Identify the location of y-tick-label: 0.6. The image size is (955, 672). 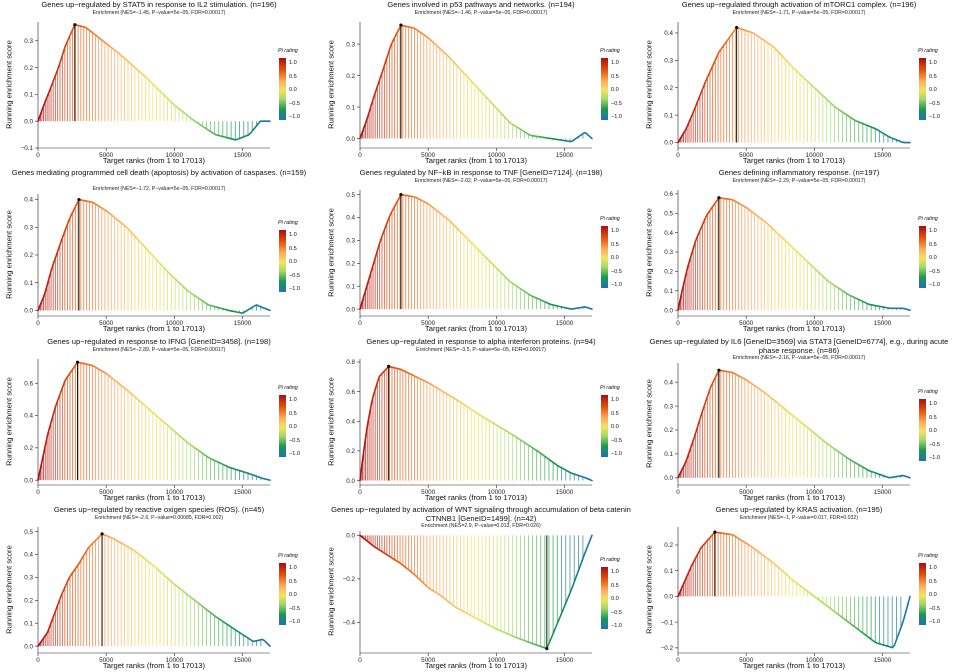
(28, 383).